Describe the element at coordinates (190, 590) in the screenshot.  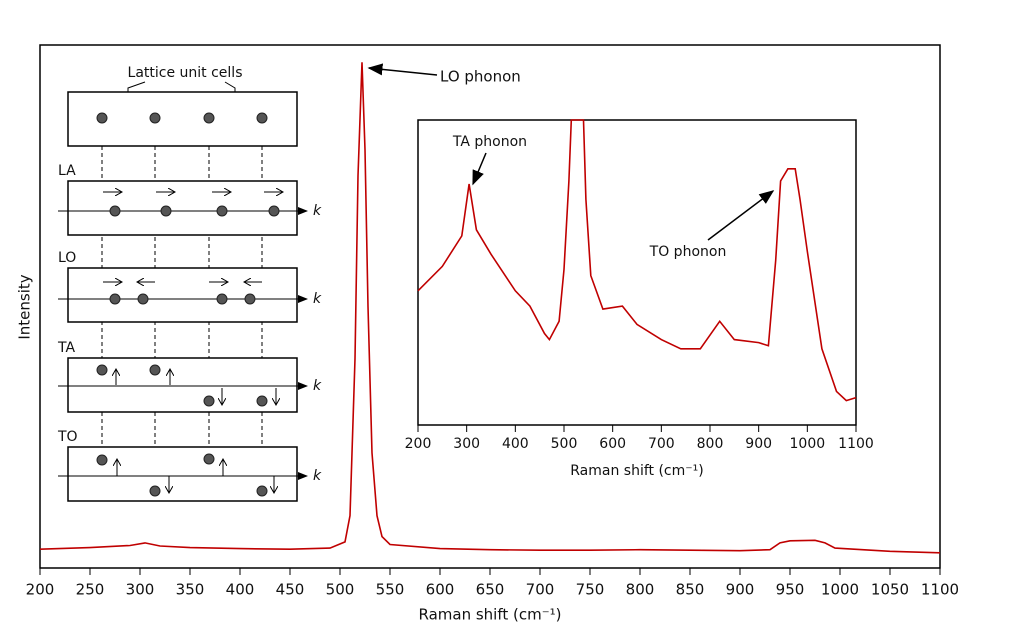
I see `x-tick-label: 350` at that location.